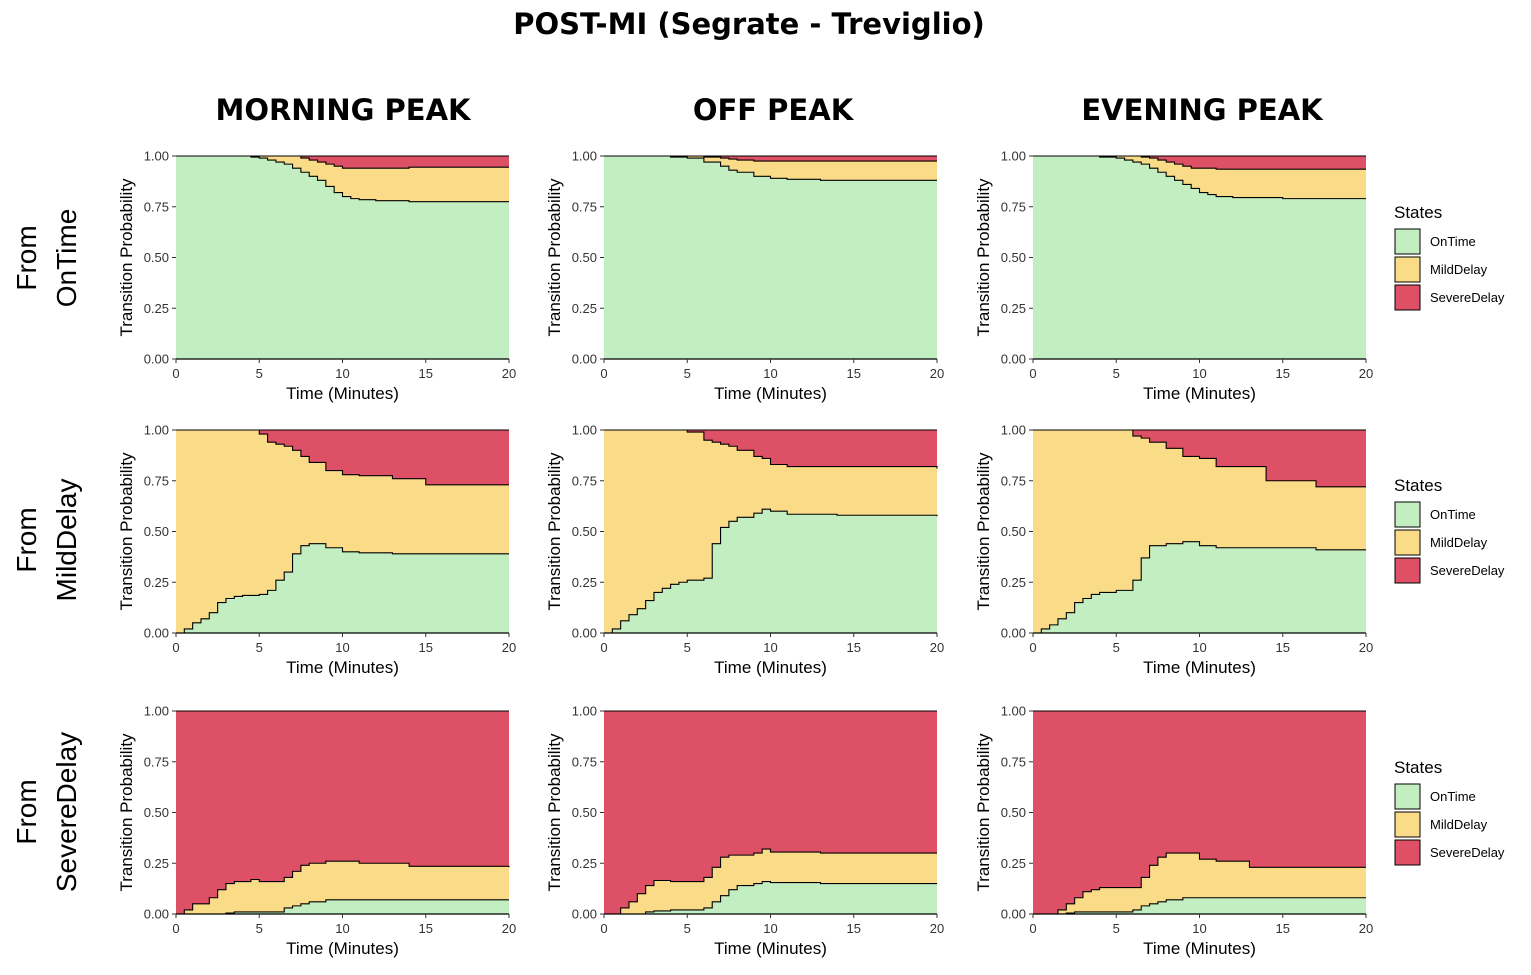  I want to click on legend-swatch-milddelay, so click(1407, 269).